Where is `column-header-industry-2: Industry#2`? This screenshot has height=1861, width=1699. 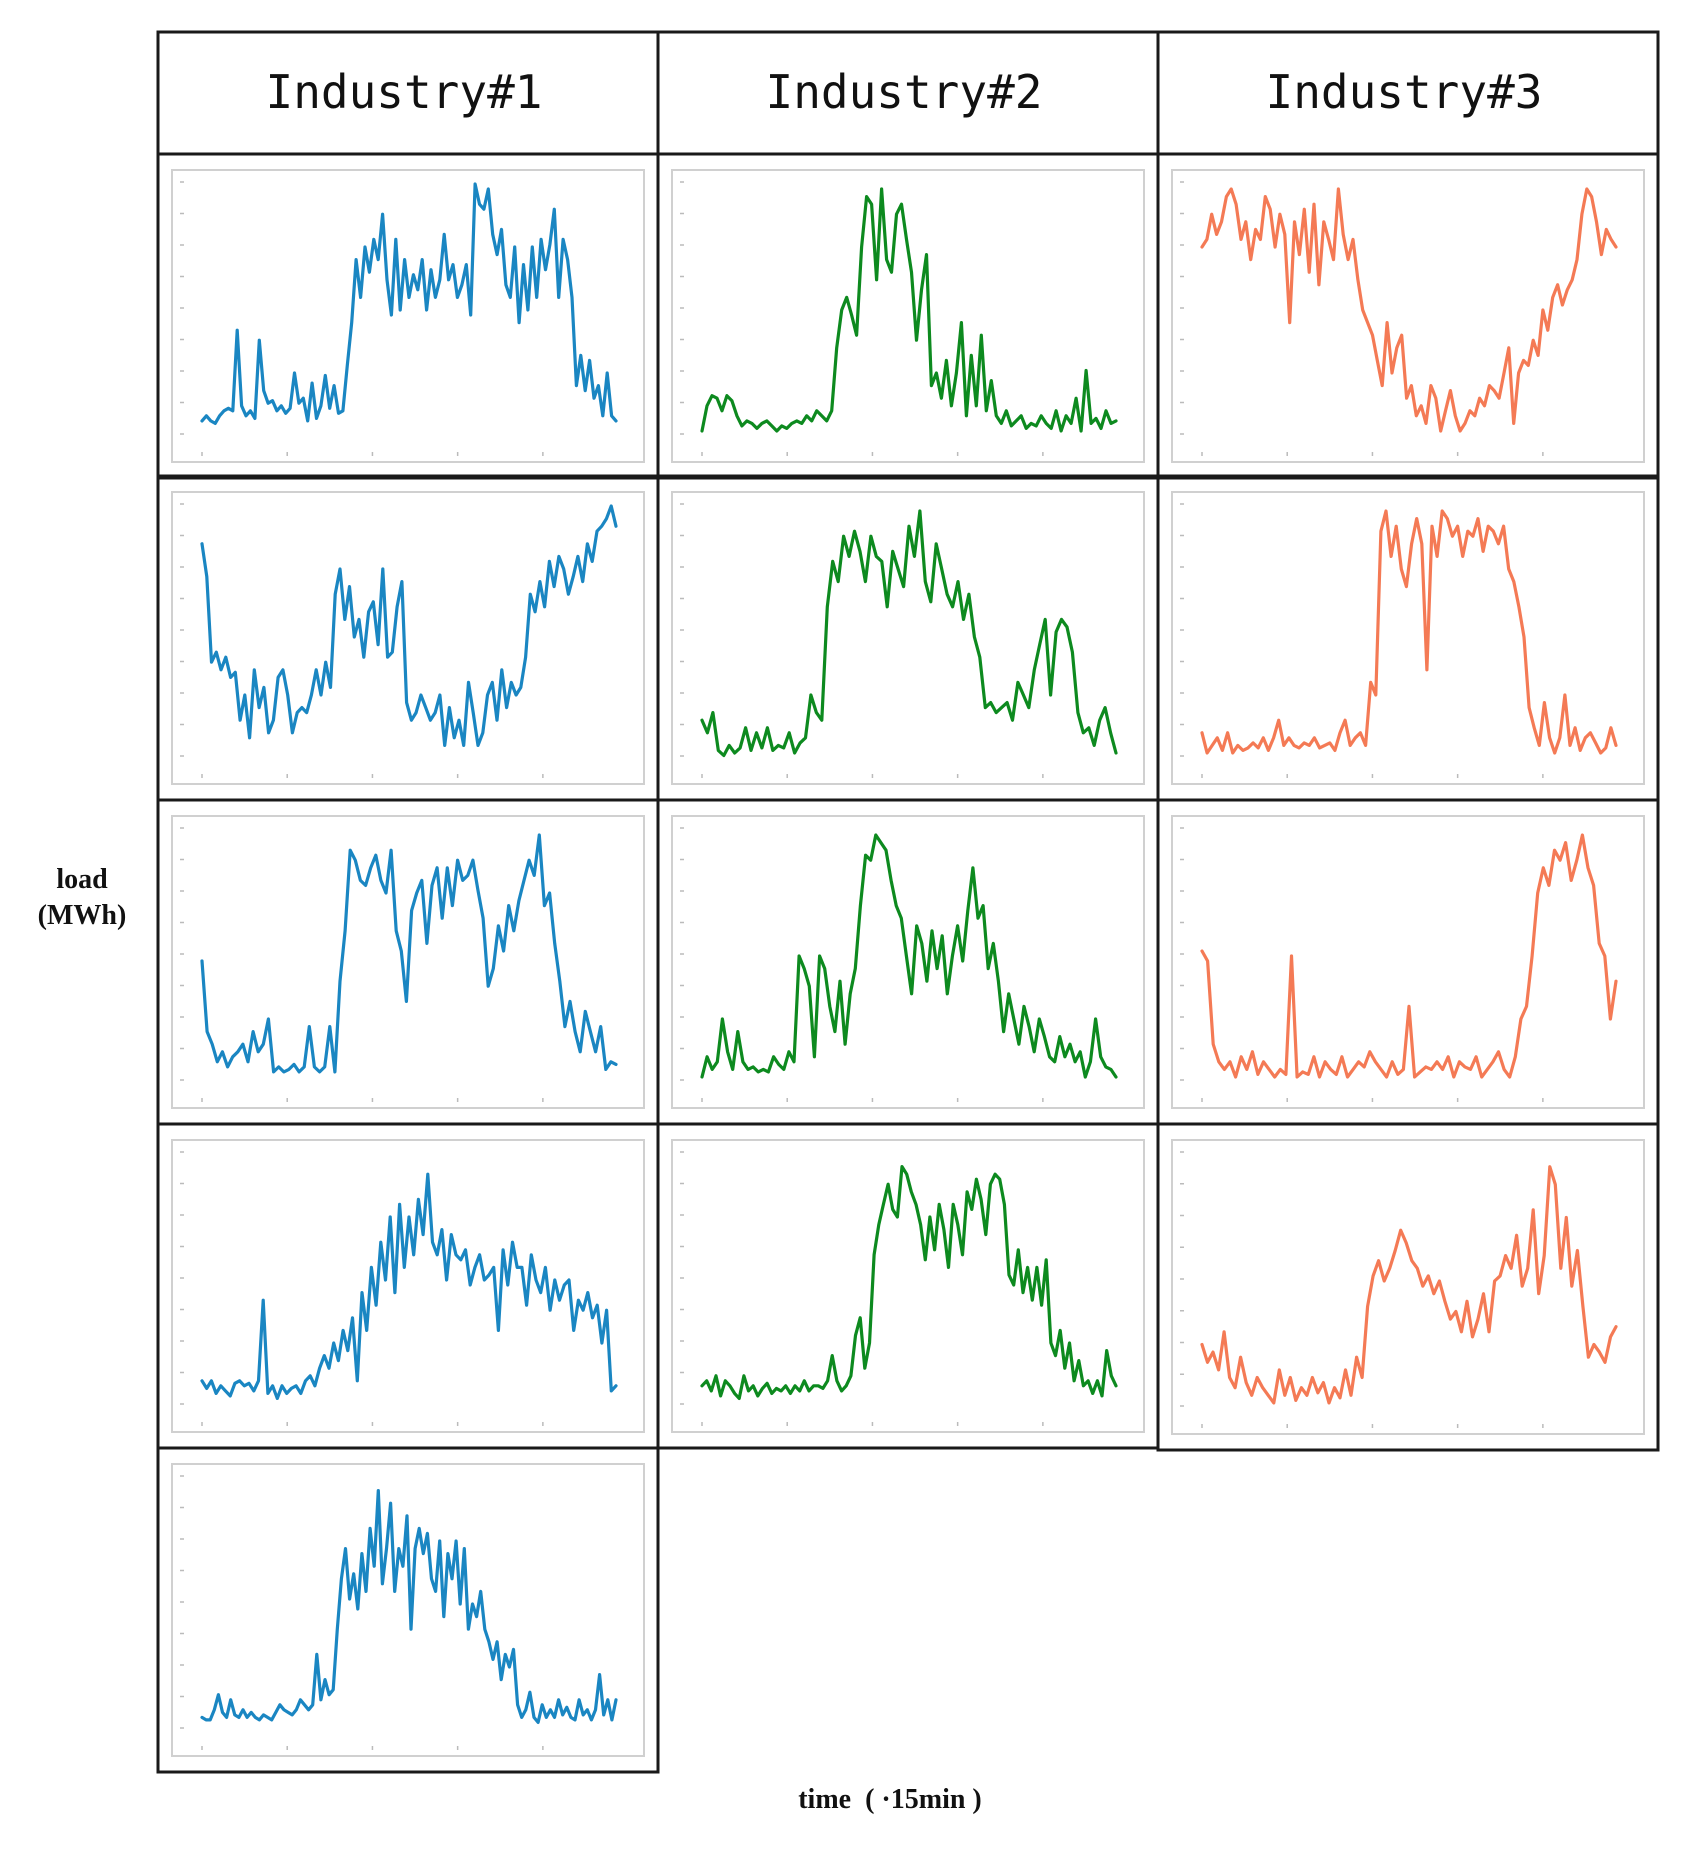
column-header-industry-2: Industry#2 is located at coordinates (904, 92).